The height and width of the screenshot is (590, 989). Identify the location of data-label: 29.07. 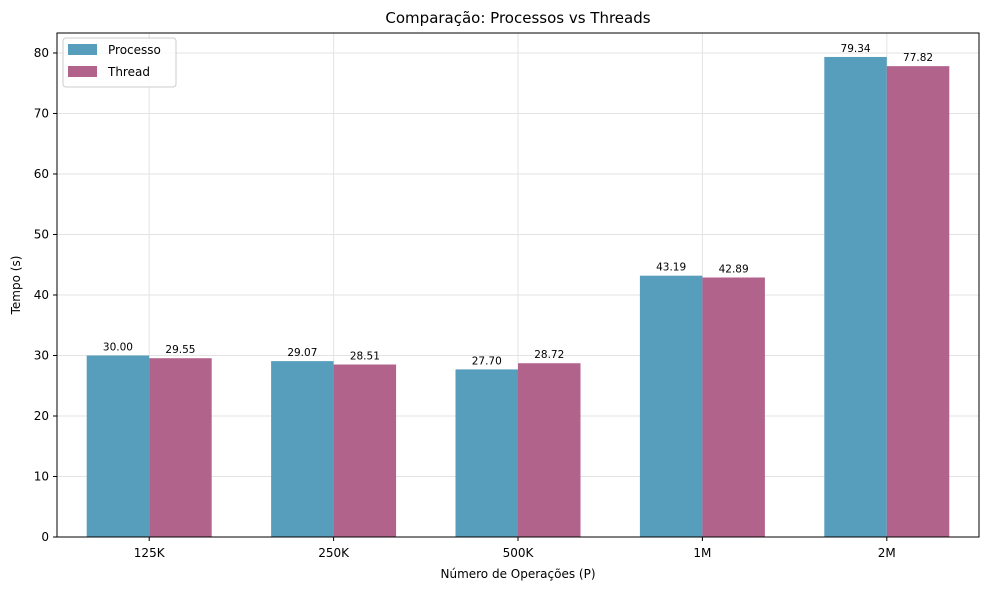
(302, 353).